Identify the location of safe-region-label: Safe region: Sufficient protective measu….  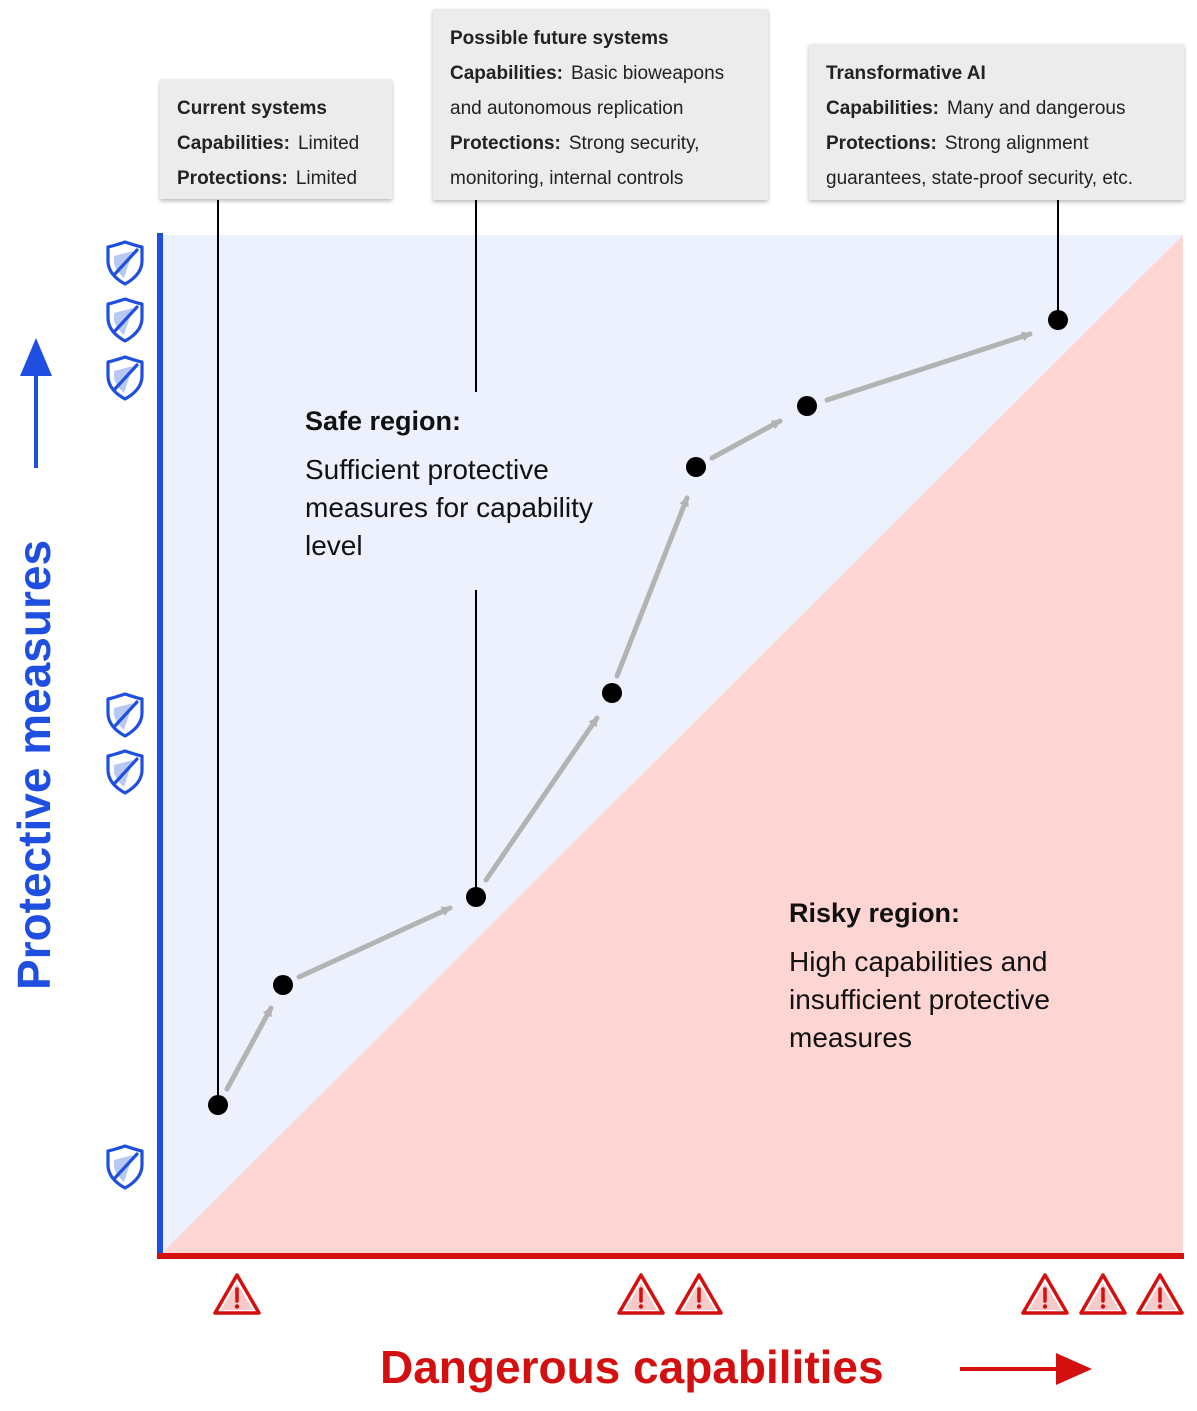
(470, 485).